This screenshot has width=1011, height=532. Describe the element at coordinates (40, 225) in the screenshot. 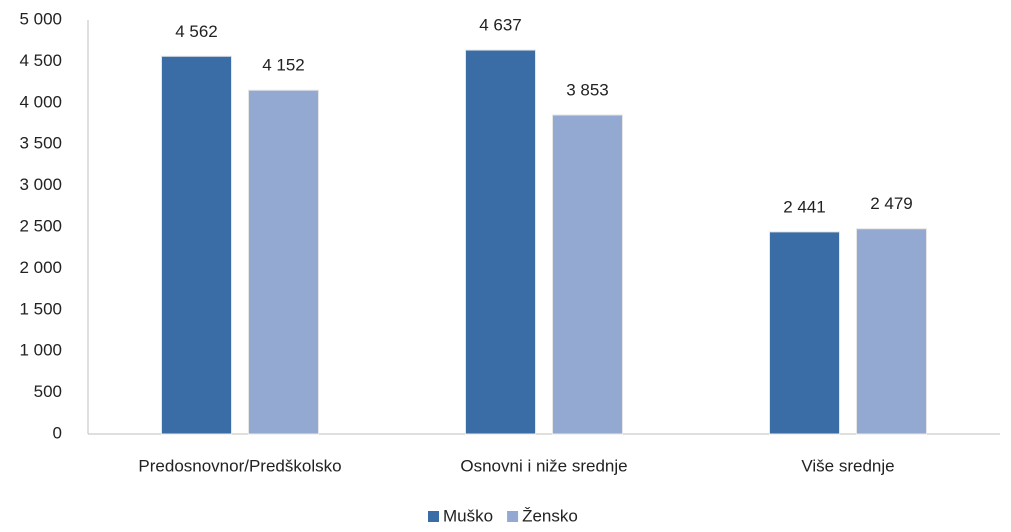

I see `y-tick-label: 2 500` at that location.